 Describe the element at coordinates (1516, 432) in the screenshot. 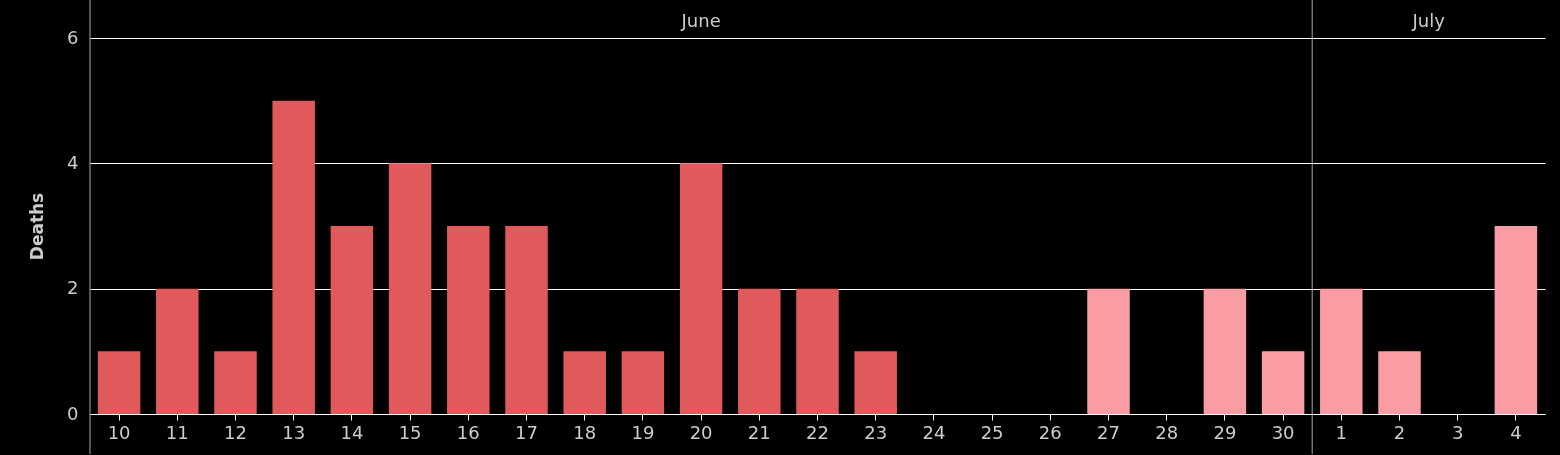

I see `x-tick-label: 4` at that location.